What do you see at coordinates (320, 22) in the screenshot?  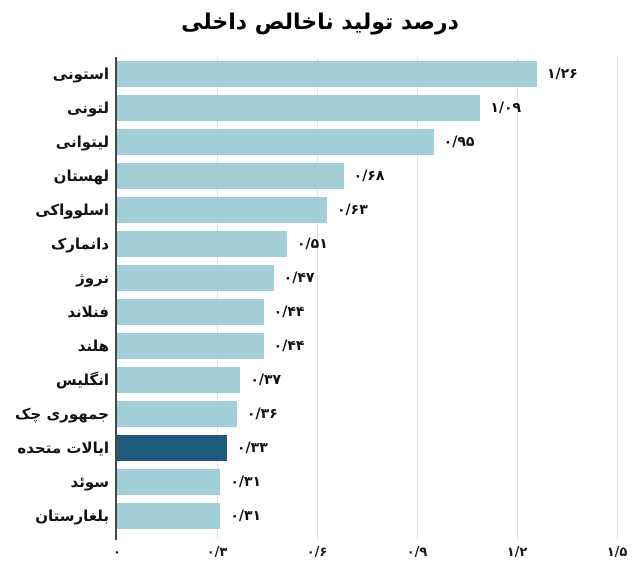 I see `chart-title: درصد تولید ناخالص داخلی` at bounding box center [320, 22].